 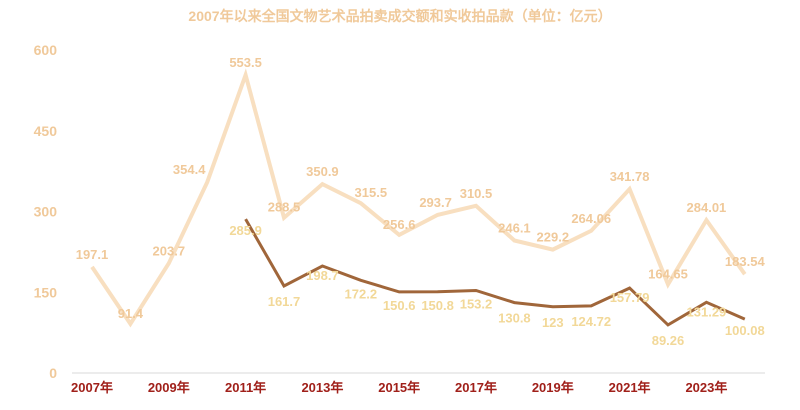 What do you see at coordinates (668, 340) in the screenshot?
I see `data-label: 89.26` at bounding box center [668, 340].